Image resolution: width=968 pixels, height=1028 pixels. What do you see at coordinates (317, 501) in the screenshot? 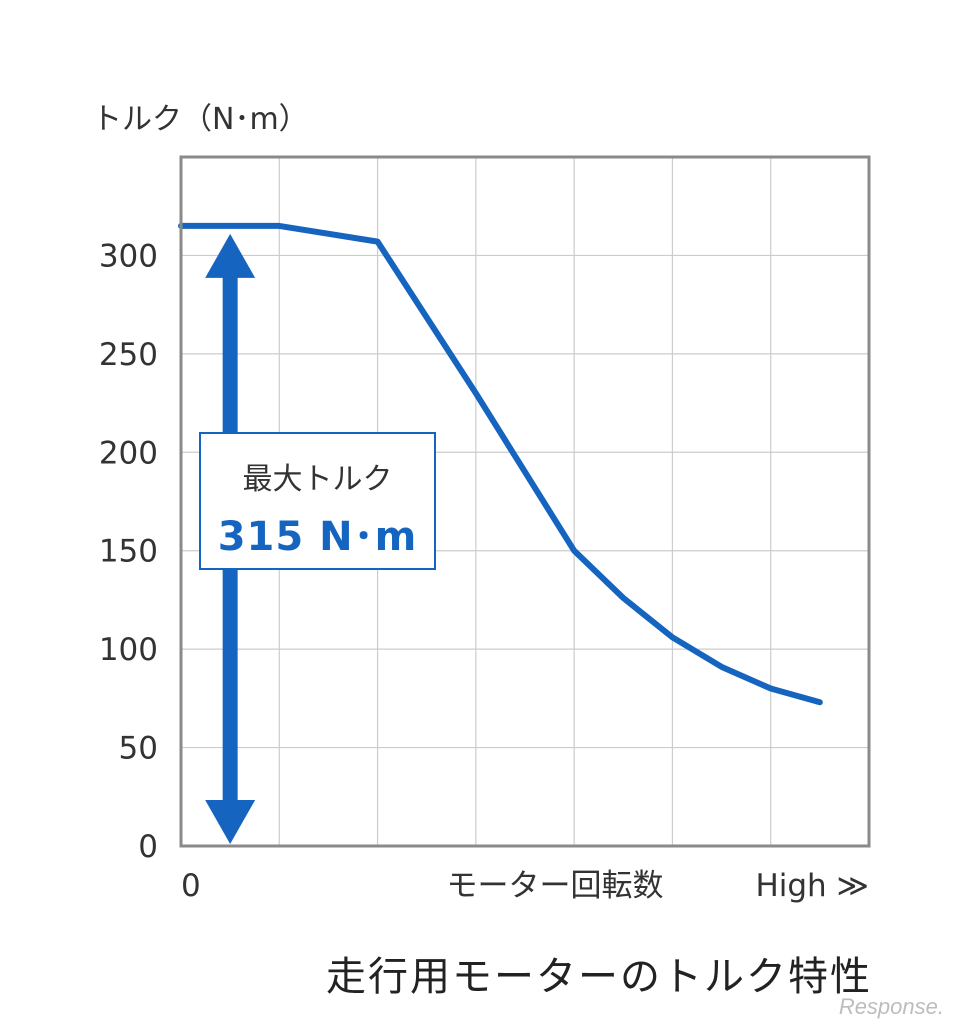
I see `max-torque-callout: 最大トルク 315 N･m` at bounding box center [317, 501].